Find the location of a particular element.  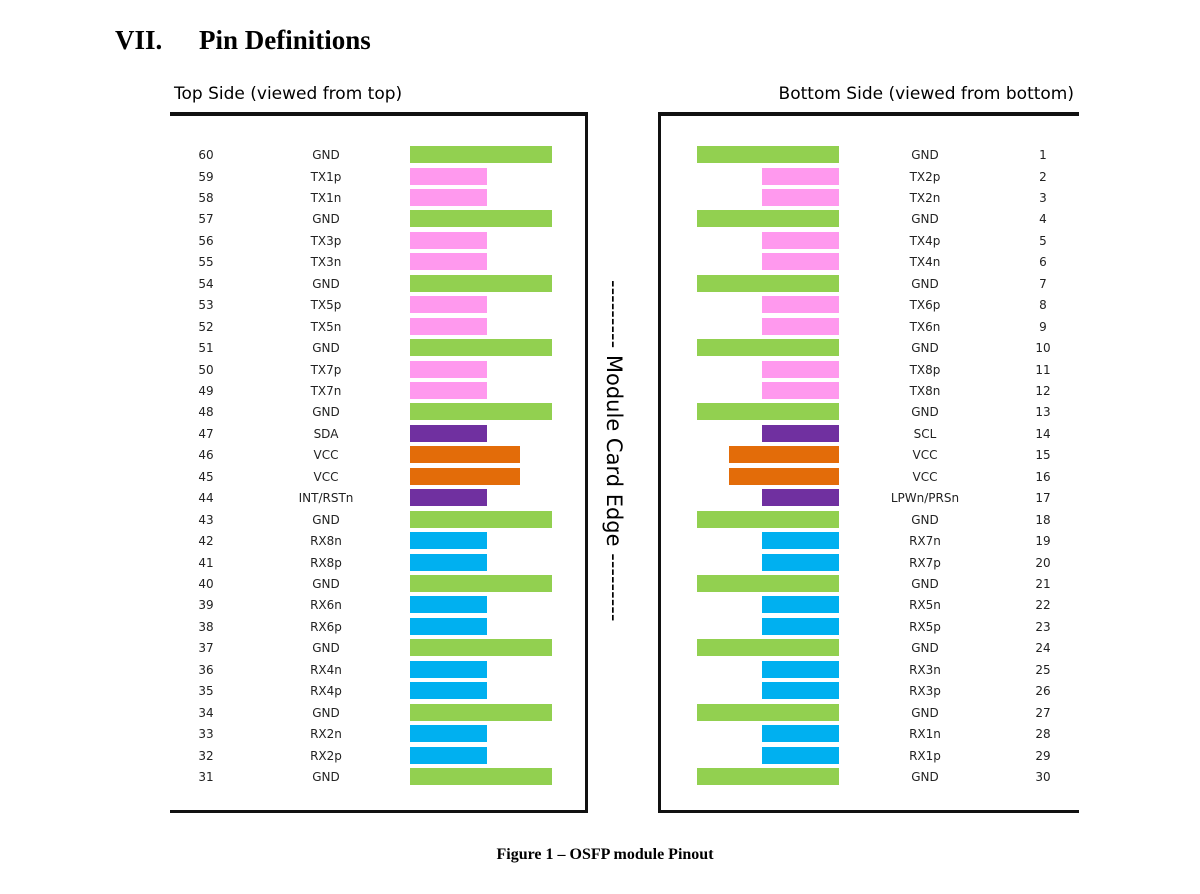

top-pin-row: 37 GND is located at coordinates (377, 650).